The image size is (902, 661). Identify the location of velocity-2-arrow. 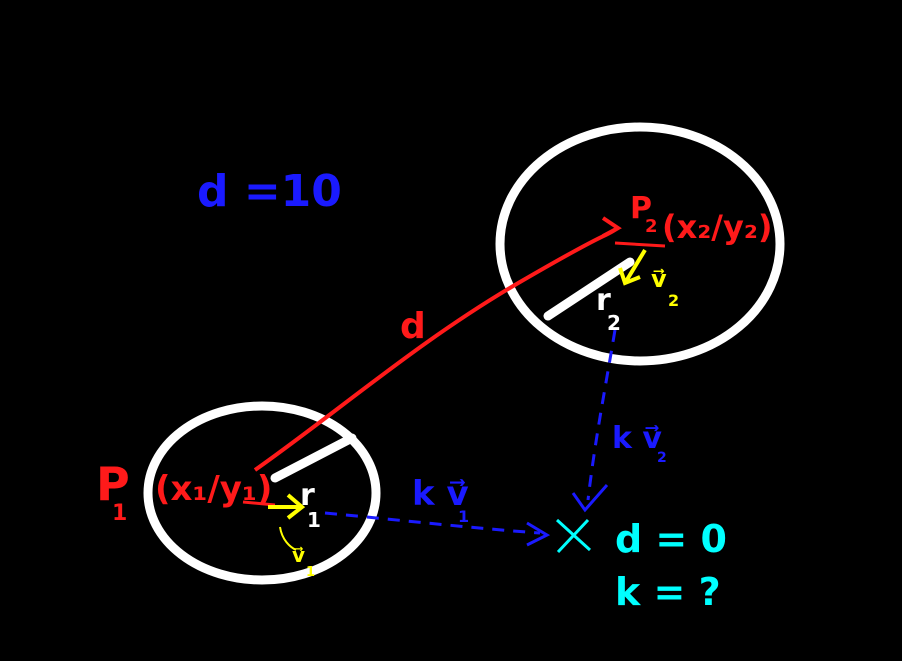
(632, 267).